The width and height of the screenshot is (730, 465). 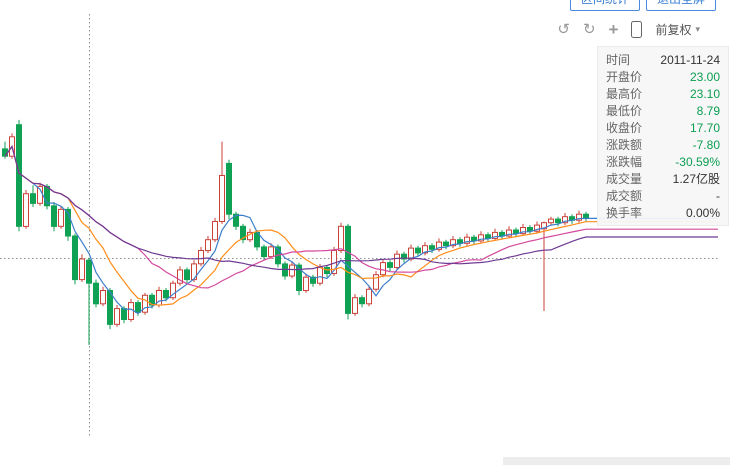 I want to click on tooltip-row-label: 换手率, so click(x=624, y=212).